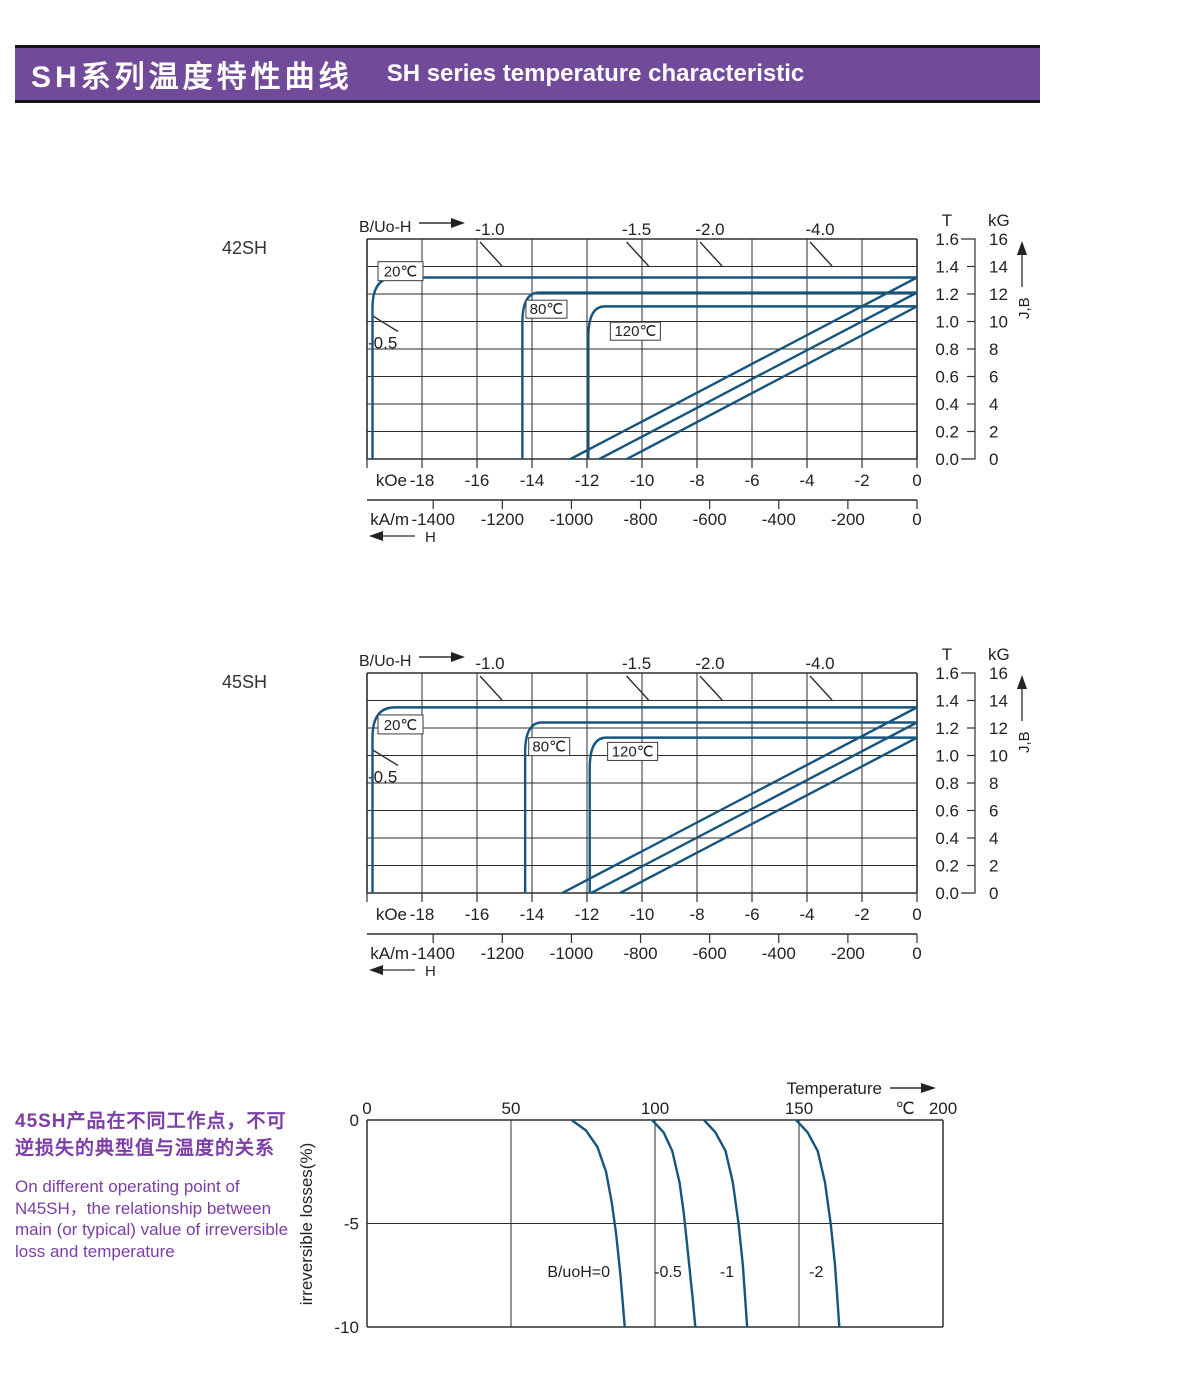 The image size is (1198, 1391). What do you see at coordinates (578, 1272) in the screenshot?
I see `loss-curve-label: B/uoH=0` at bounding box center [578, 1272].